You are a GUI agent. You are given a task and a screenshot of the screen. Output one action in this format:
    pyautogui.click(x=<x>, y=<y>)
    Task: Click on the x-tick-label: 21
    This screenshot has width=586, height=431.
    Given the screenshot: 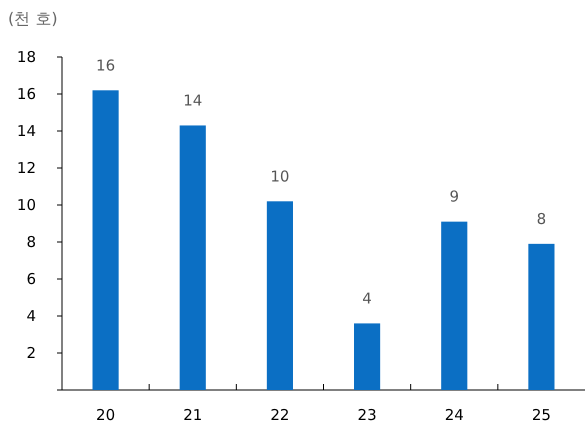 What is the action you would take?
    pyautogui.click(x=192, y=415)
    